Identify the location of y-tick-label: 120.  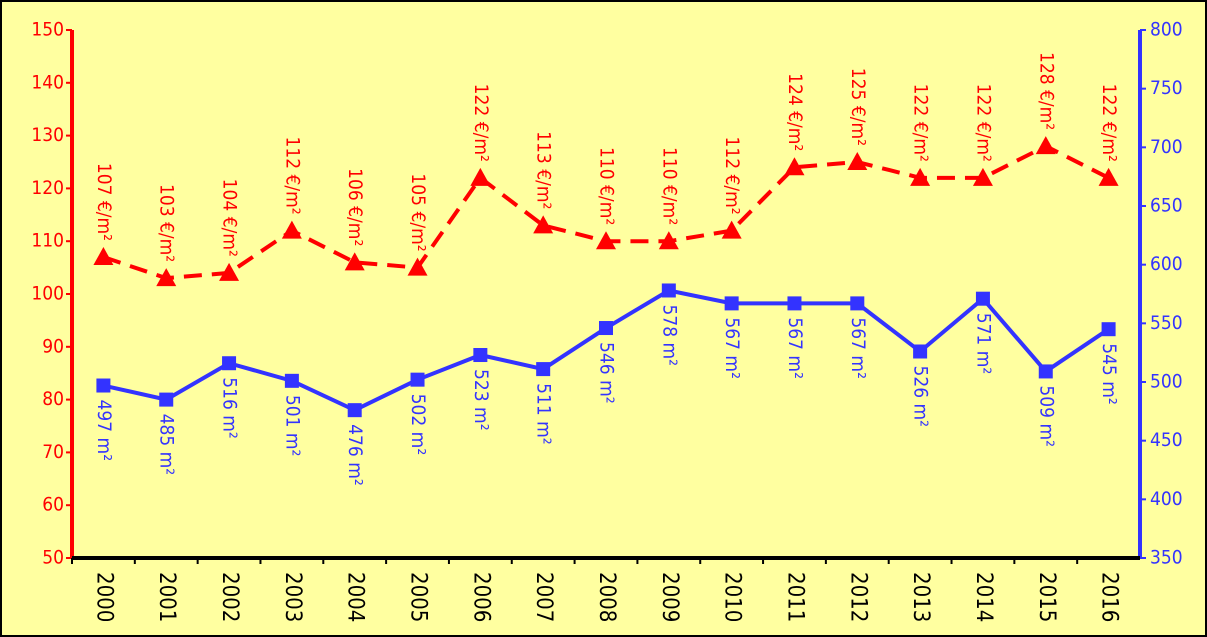
(47, 188).